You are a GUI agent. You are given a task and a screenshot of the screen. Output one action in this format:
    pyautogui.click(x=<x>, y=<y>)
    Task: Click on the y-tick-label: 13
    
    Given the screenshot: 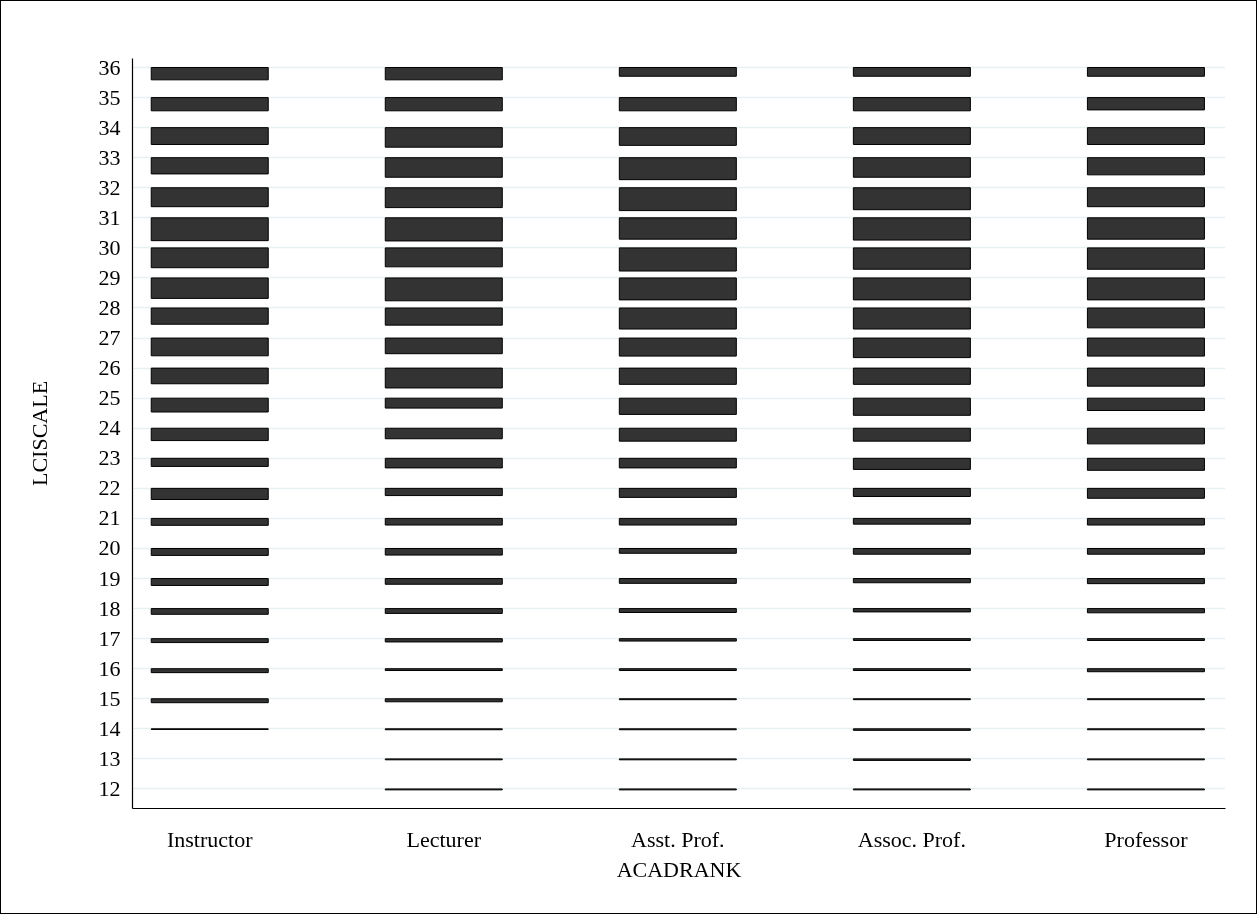 What is the action you would take?
    pyautogui.click(x=109, y=758)
    